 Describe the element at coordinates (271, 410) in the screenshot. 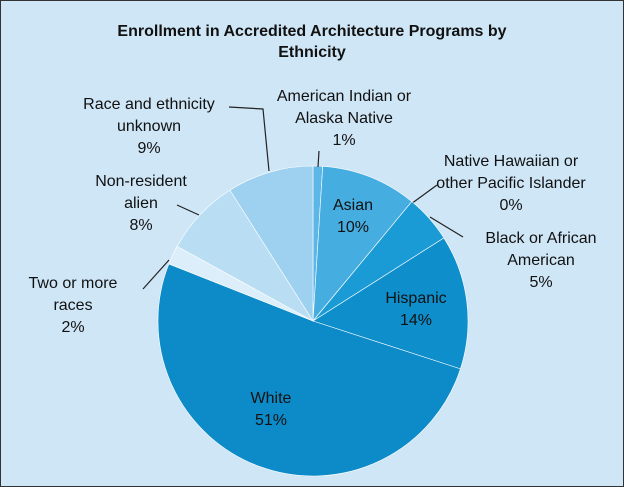

I see `slice-label: White 51%` at that location.